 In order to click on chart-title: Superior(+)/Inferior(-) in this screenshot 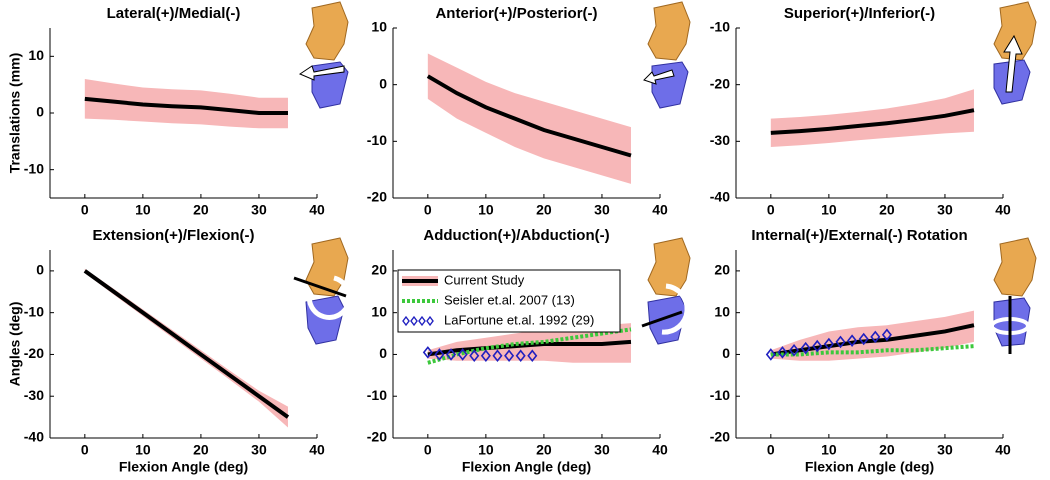, I will do `click(859, 13)`.